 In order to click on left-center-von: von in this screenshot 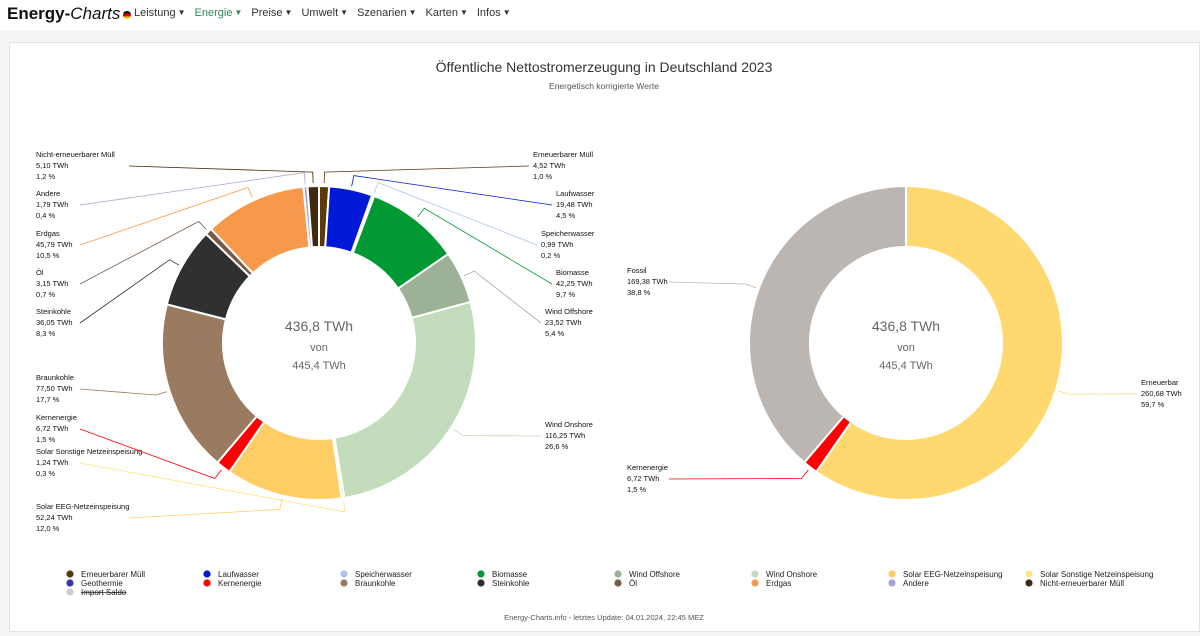, I will do `click(319, 348)`.